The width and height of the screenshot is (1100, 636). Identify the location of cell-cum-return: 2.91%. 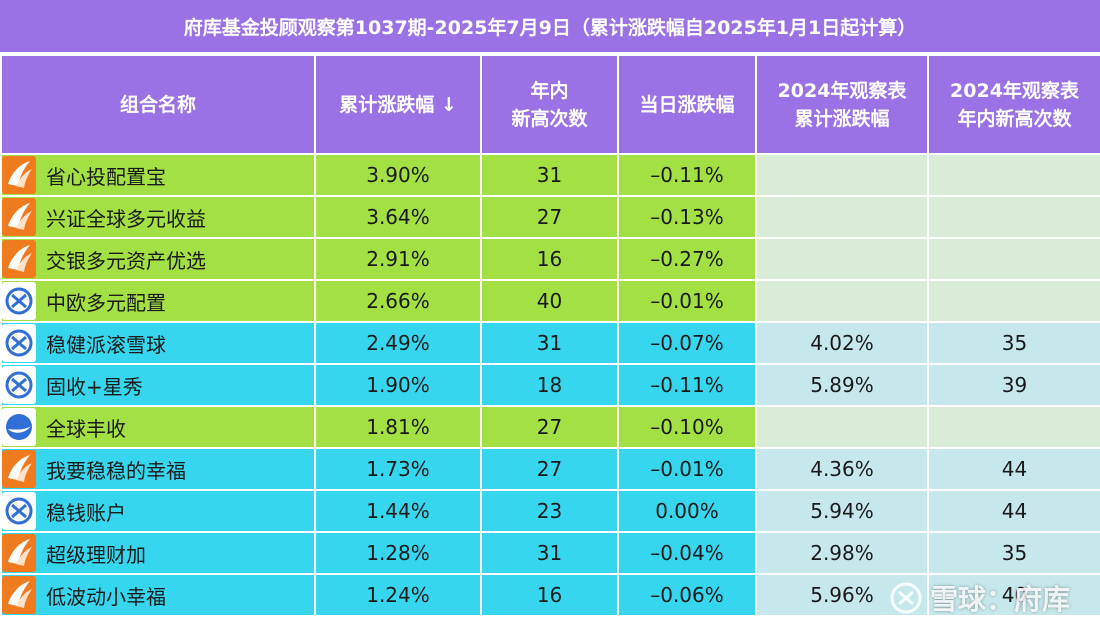
(398, 259).